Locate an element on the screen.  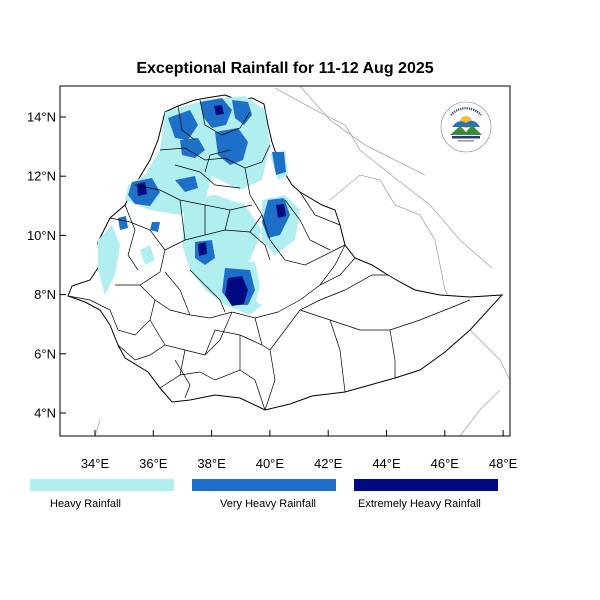
boundary-benishangul-internal is located at coordinates (131, 237).